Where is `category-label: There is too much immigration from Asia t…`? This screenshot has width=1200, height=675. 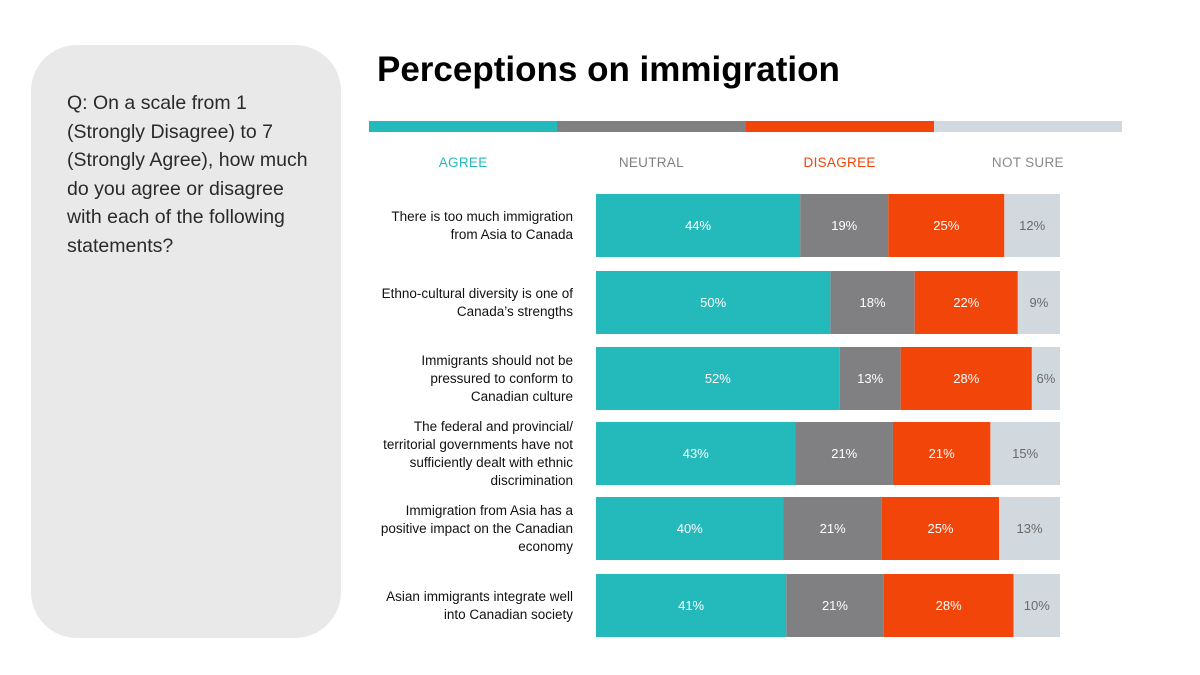
category-label: There is too much immigration from Asia t… is located at coordinates (482, 225).